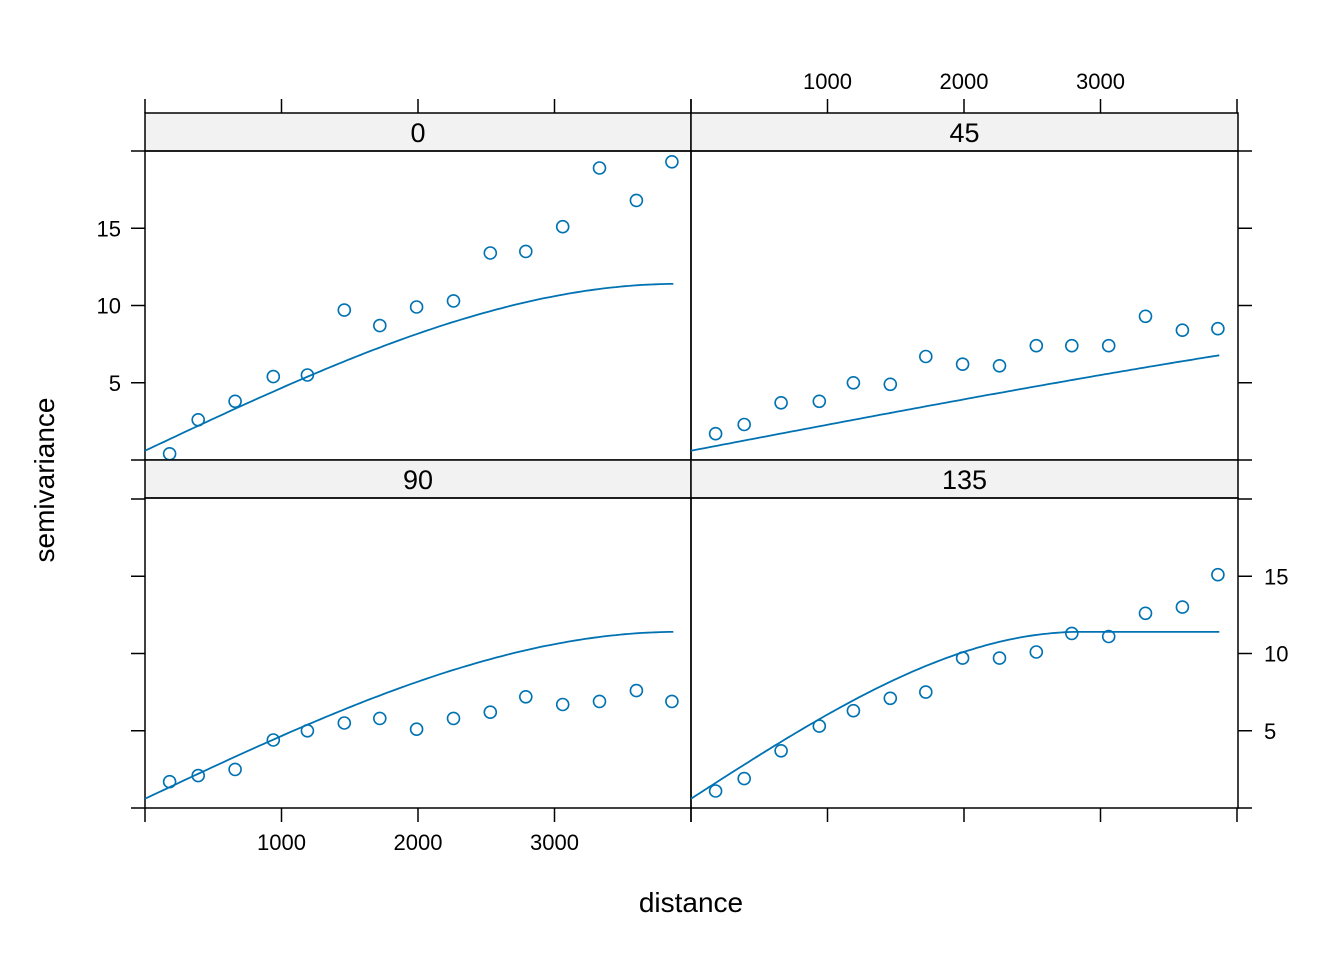  I want to click on left-y-axis-top-tick-label: 5, so click(115, 383).